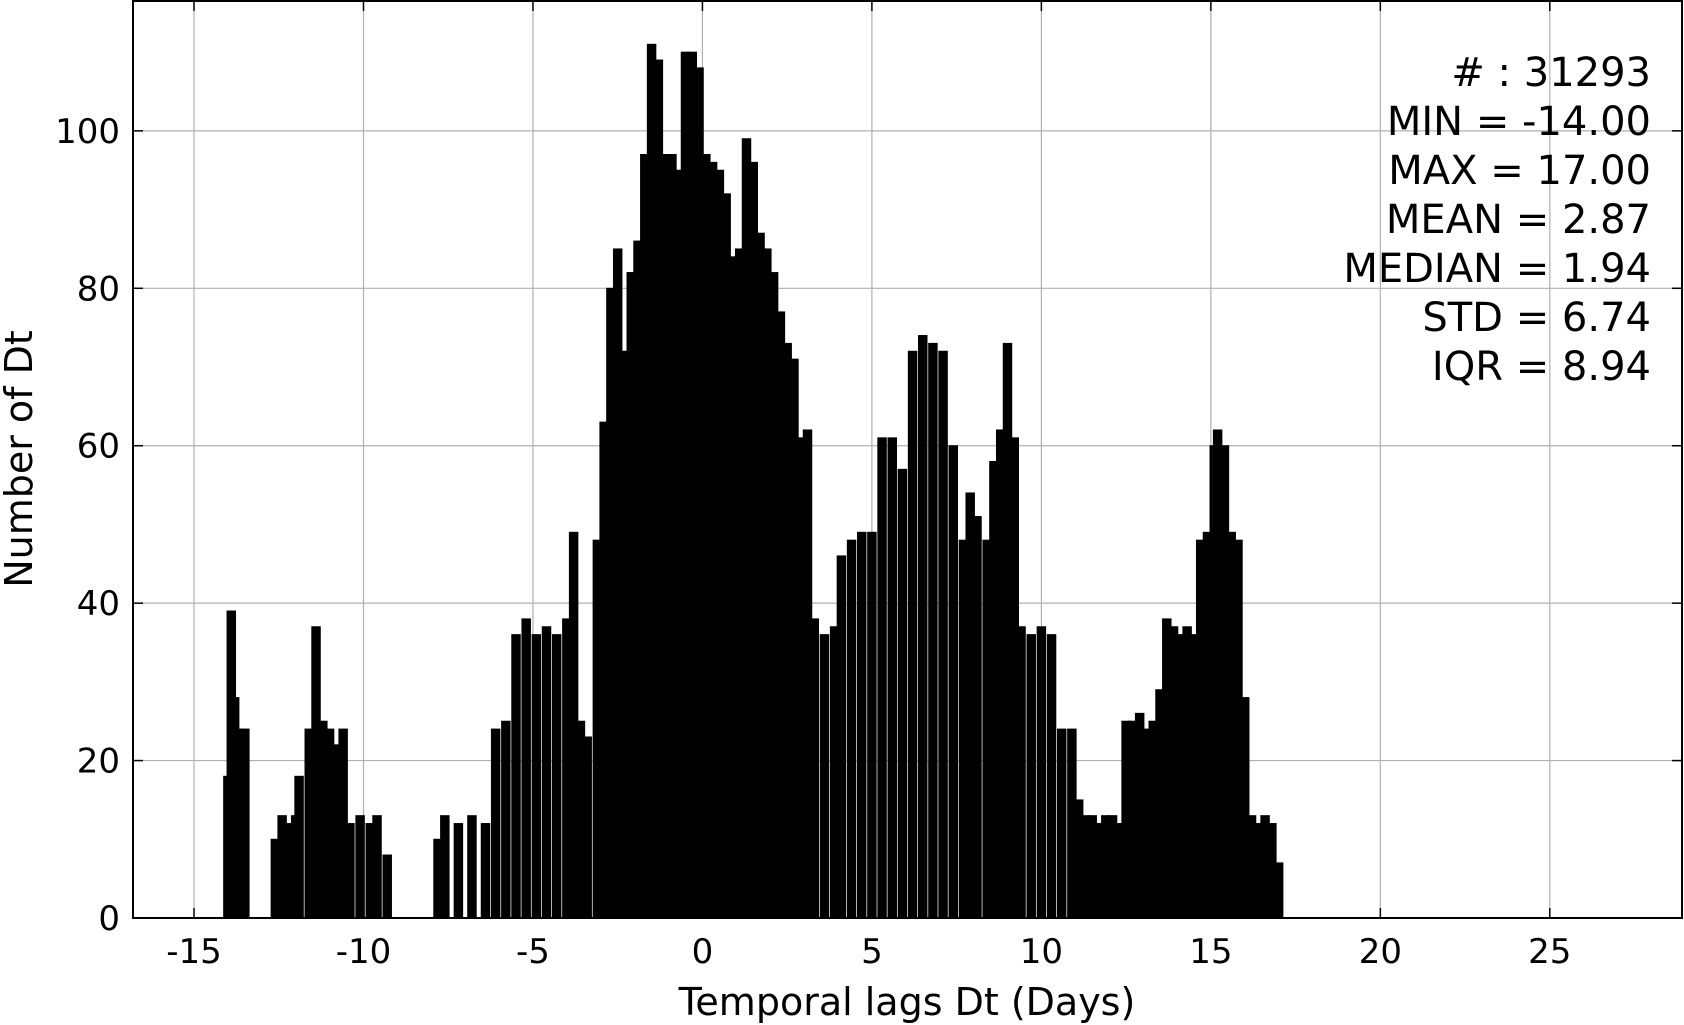 The height and width of the screenshot is (1025, 1684). I want to click on stat-line: IQR = 8.94, so click(1541, 367).